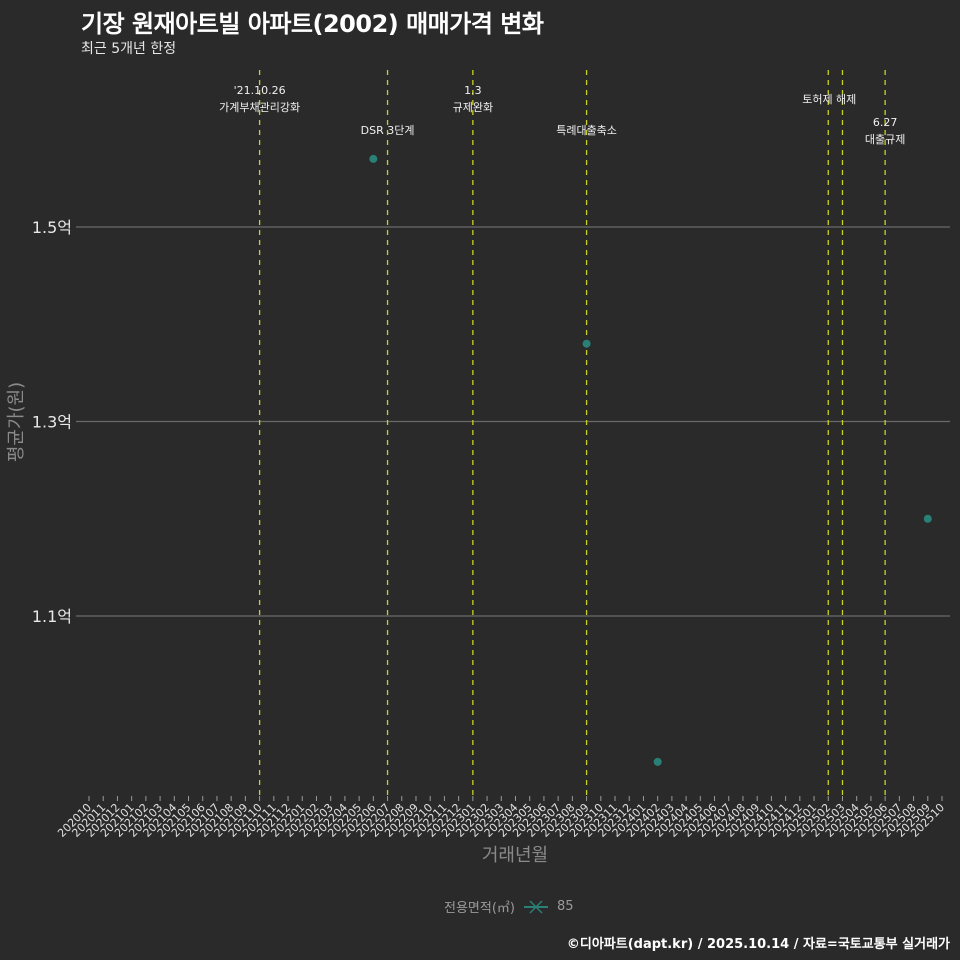 The width and height of the screenshot is (960, 960). What do you see at coordinates (259, 107) in the screenshot?
I see `event-annotation-label: 가계부채관리강화` at bounding box center [259, 107].